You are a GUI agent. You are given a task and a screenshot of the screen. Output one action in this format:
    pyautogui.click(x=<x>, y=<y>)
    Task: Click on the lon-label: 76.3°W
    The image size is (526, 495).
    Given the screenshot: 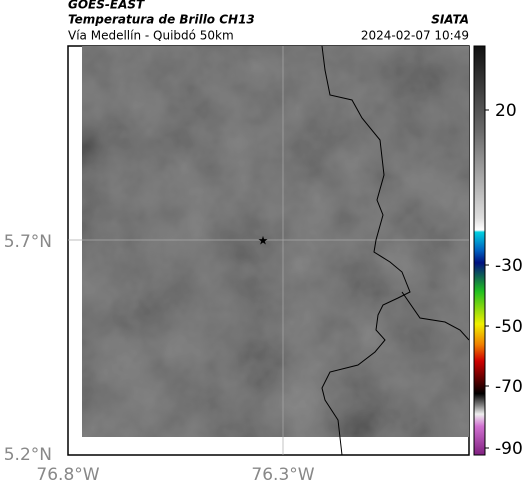 What is the action you would take?
    pyautogui.click(x=282, y=475)
    